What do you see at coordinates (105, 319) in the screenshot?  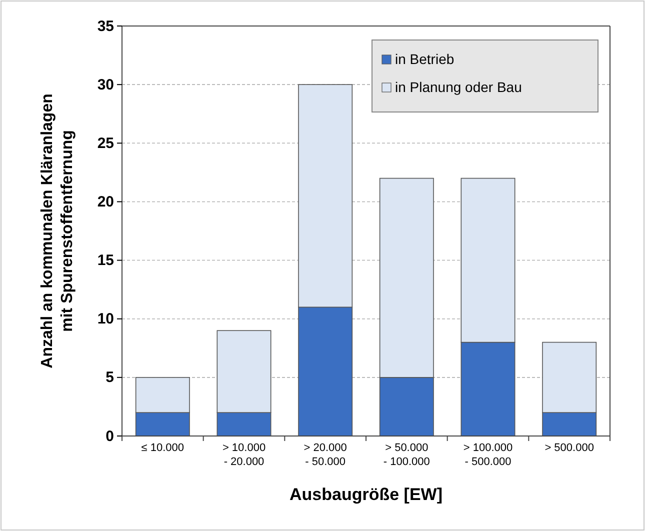 I see `y-tick-label: 10` at bounding box center [105, 319].